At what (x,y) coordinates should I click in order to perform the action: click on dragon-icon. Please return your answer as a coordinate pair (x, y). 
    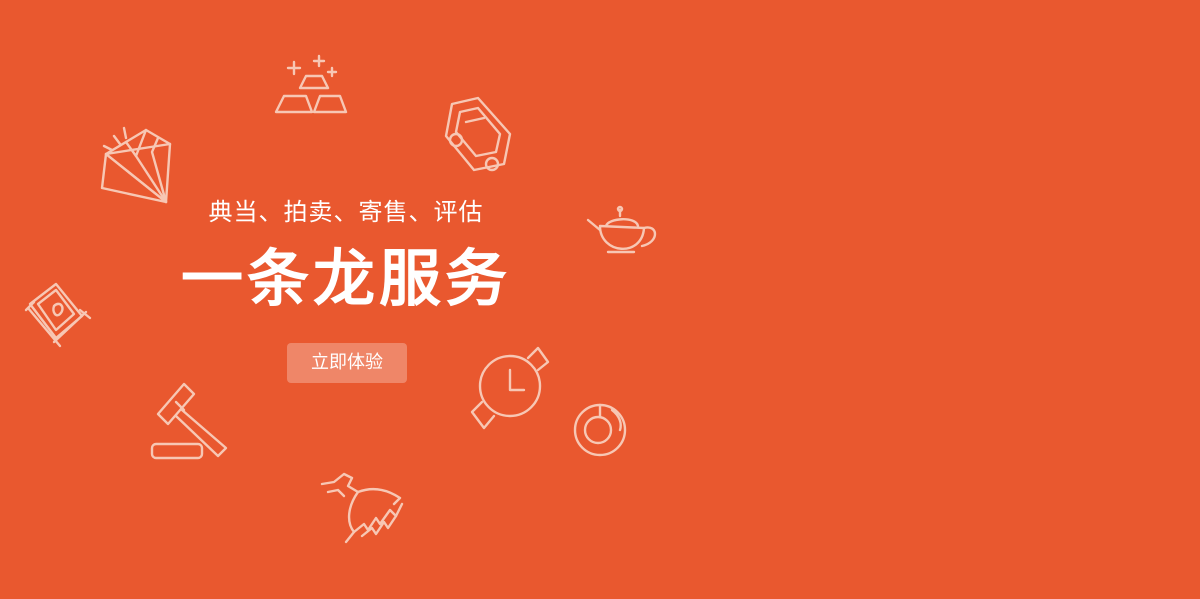
    Looking at the image, I should click on (364, 508).